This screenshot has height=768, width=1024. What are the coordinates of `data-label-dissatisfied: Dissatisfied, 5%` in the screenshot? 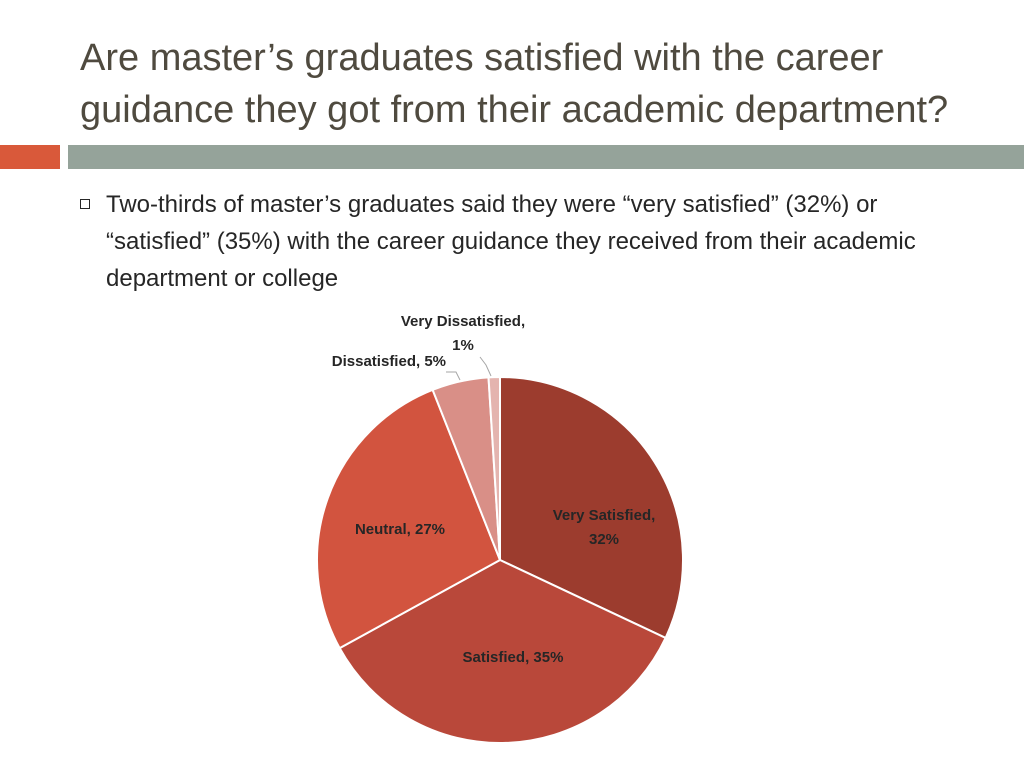 It's located at (389, 361).